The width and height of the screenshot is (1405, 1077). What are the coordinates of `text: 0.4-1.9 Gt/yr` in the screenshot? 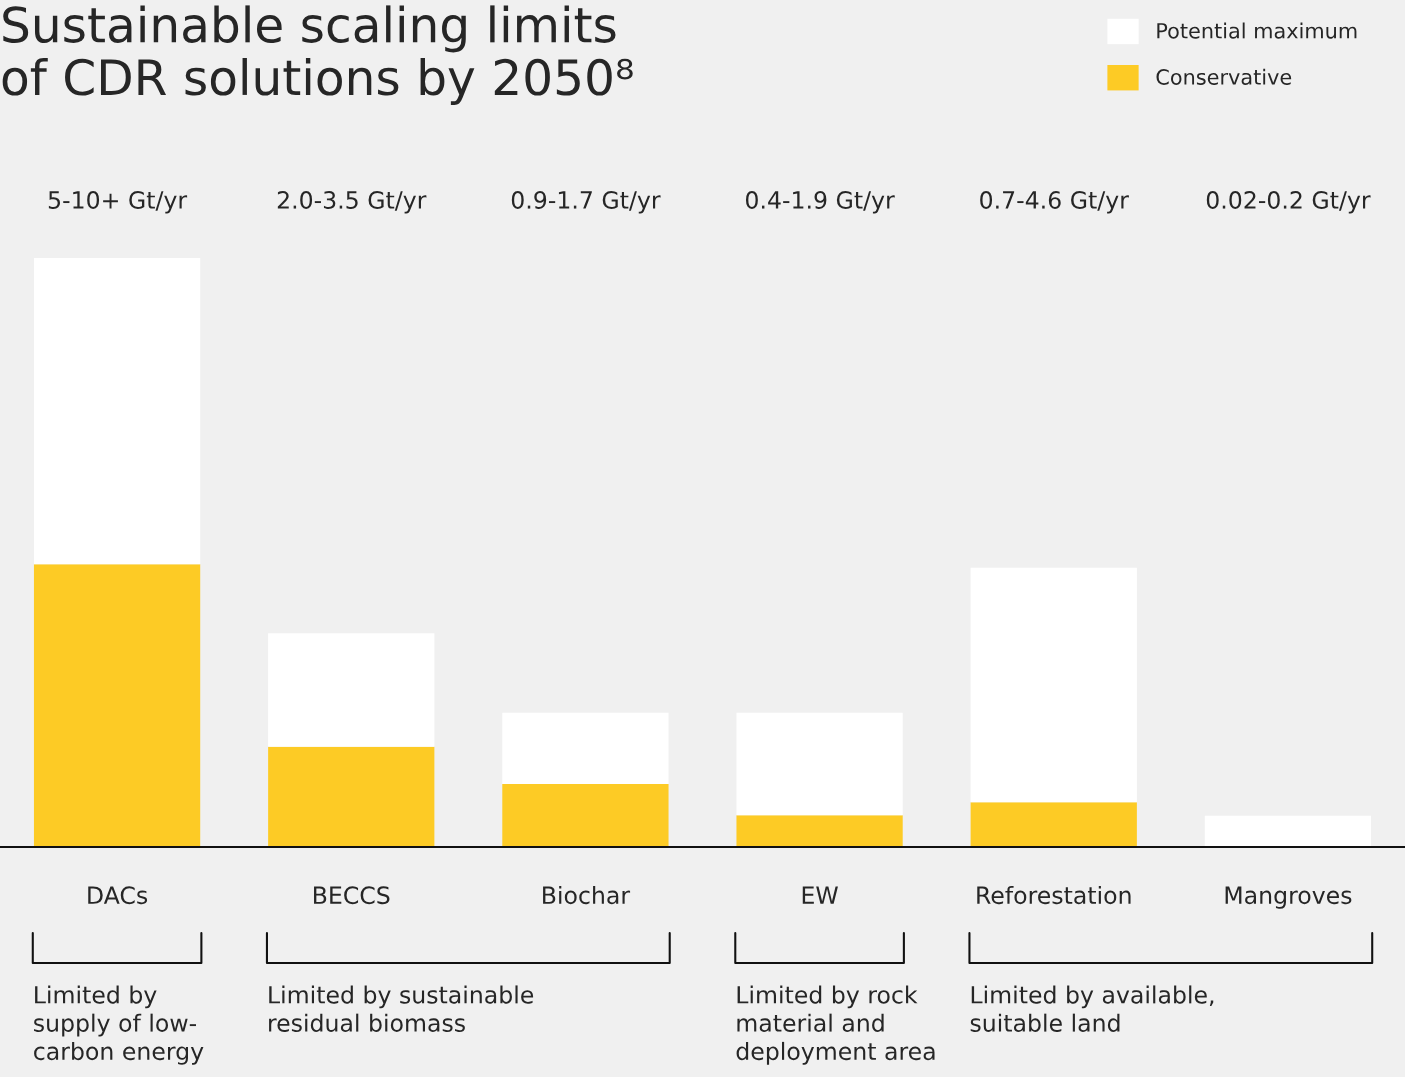 It's located at (820, 202).